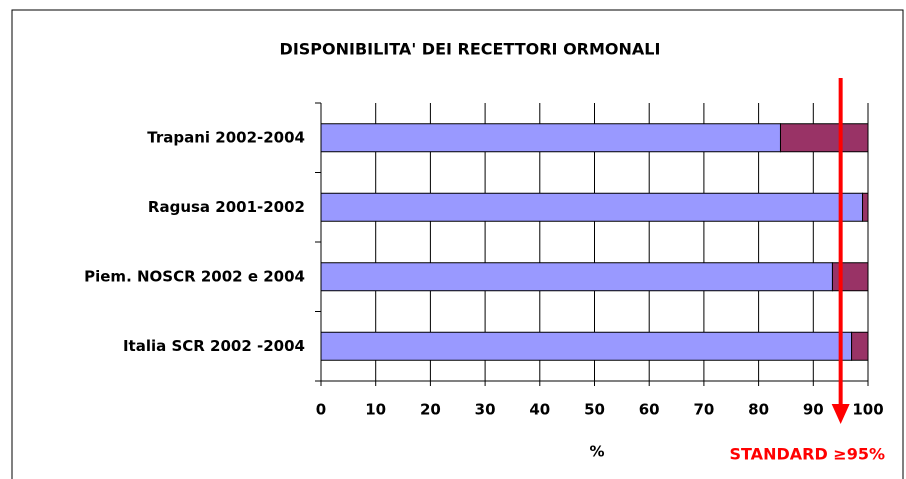 The width and height of the screenshot is (906, 479). I want to click on y-tick-label: Piem. NOSCR 2002 e 2004, so click(194, 276).